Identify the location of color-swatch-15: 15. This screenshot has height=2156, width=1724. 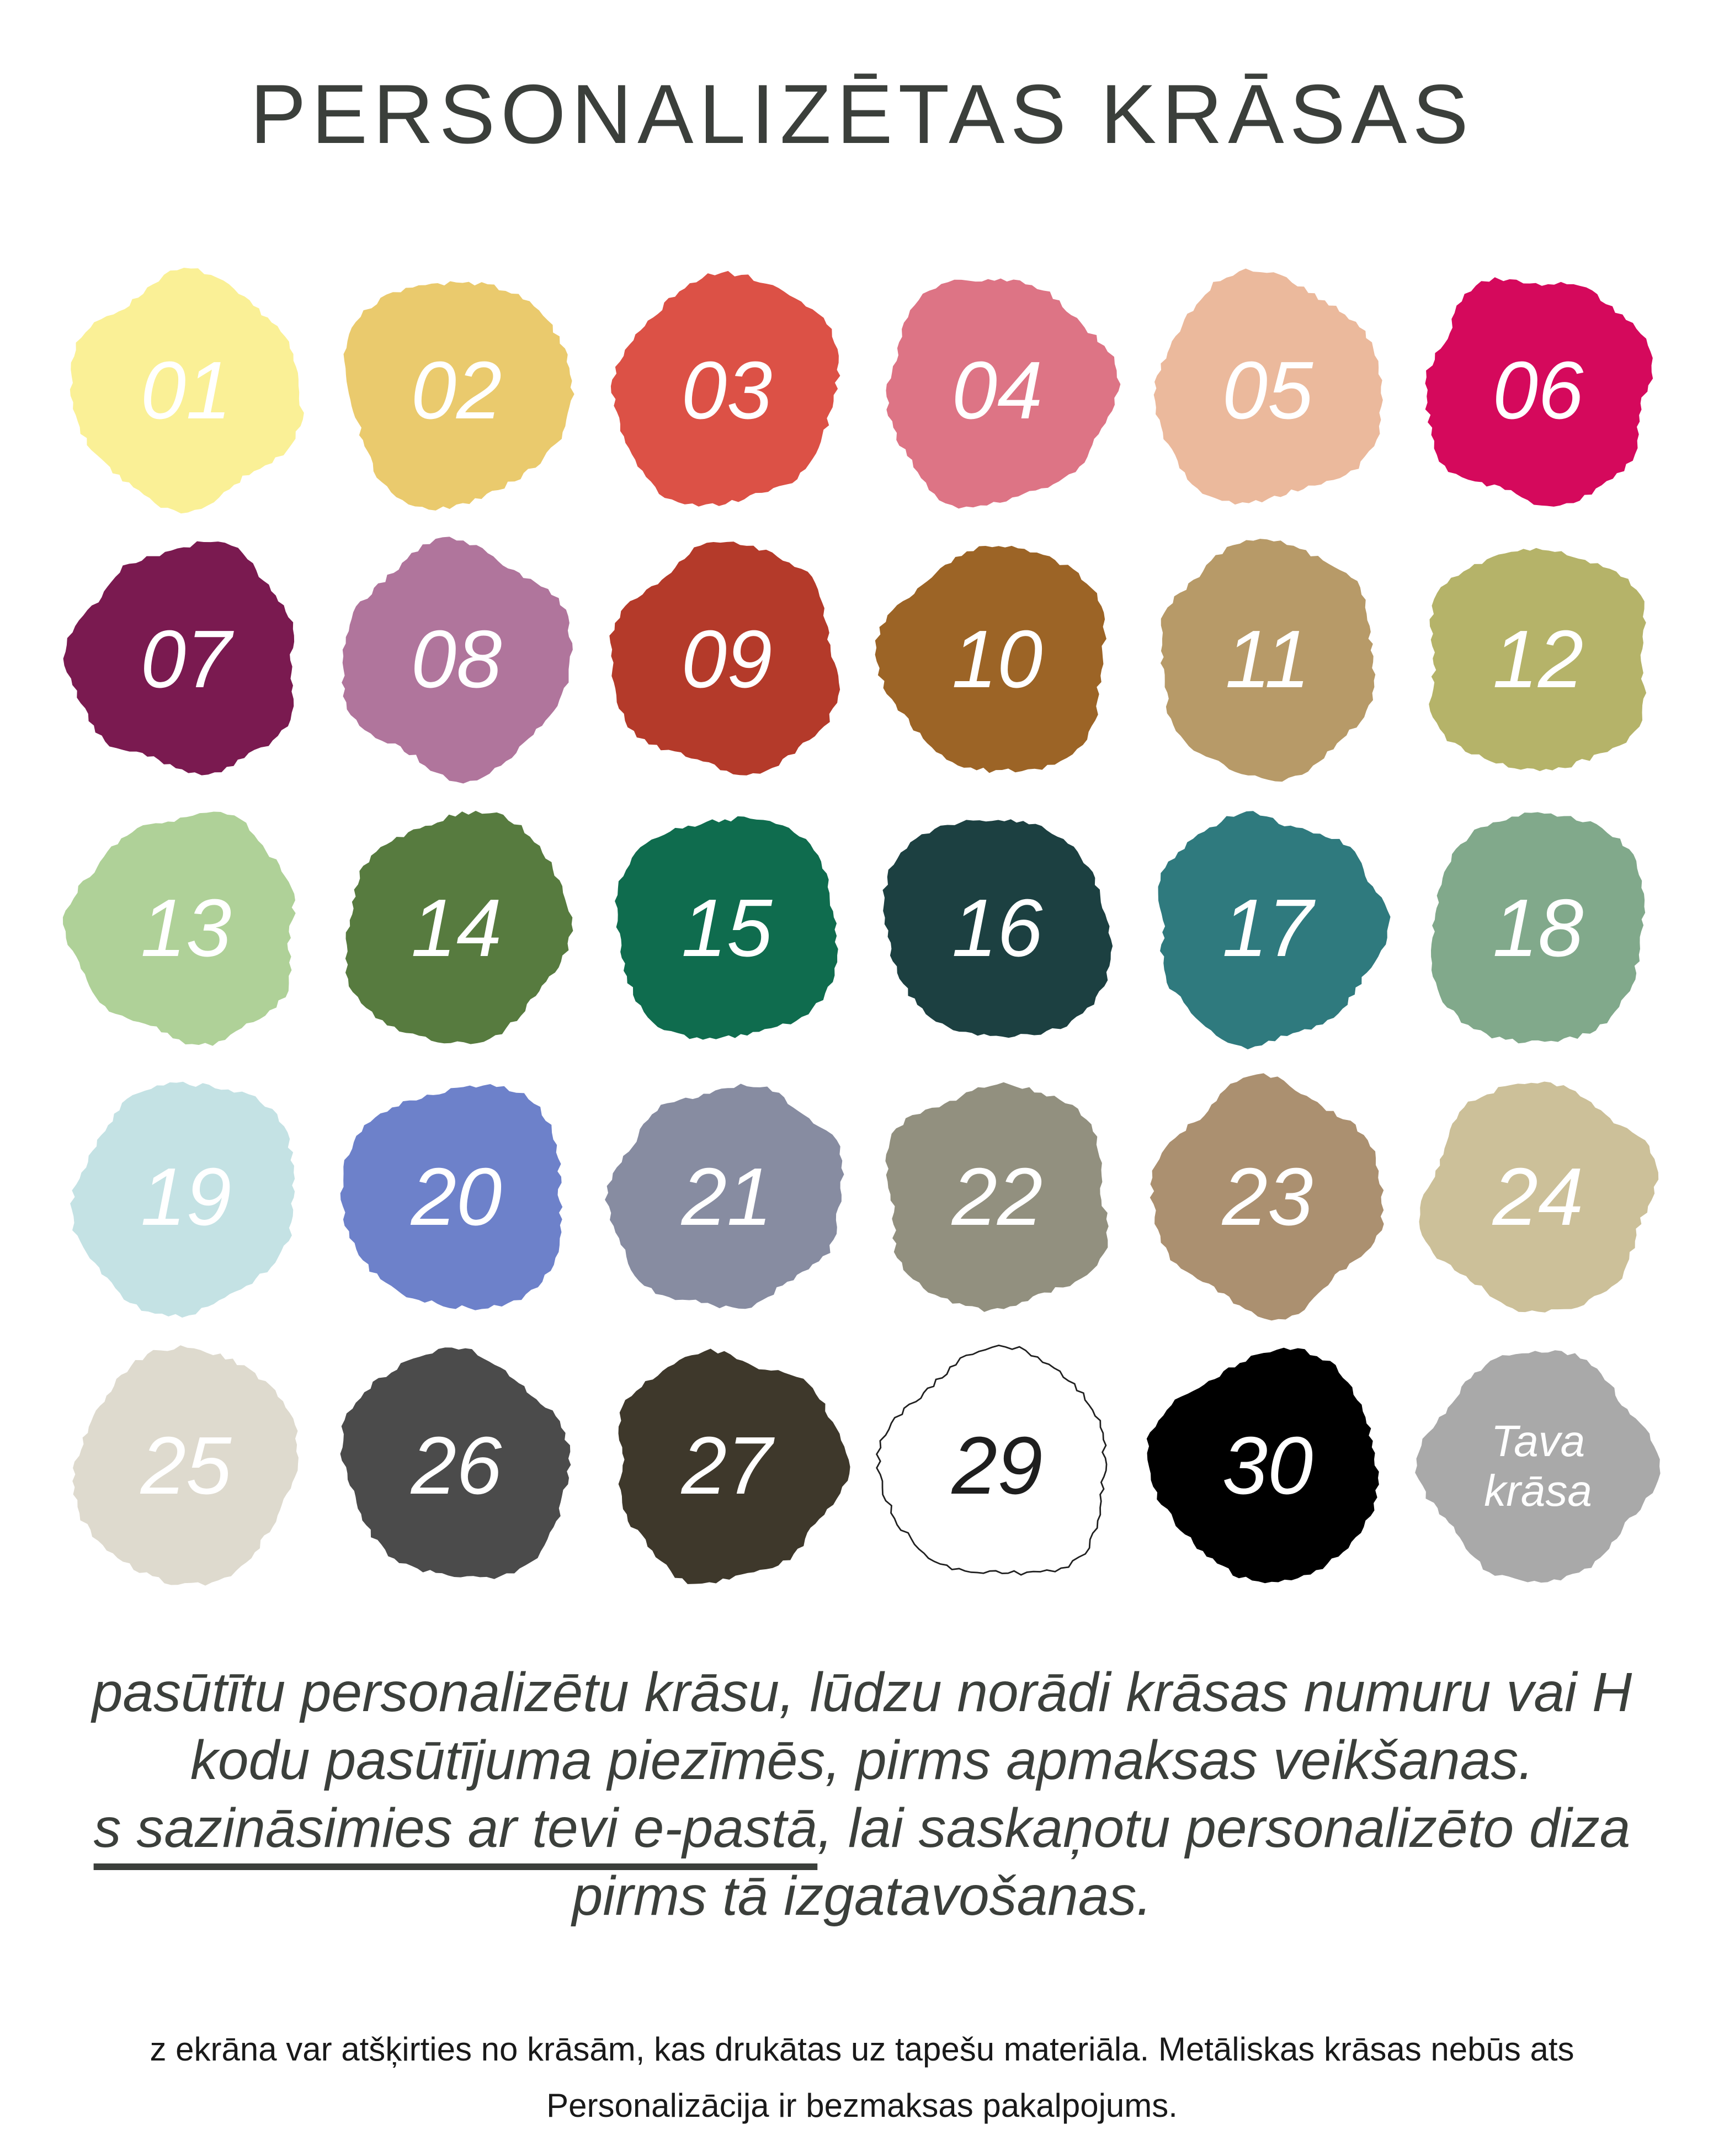
(727, 928).